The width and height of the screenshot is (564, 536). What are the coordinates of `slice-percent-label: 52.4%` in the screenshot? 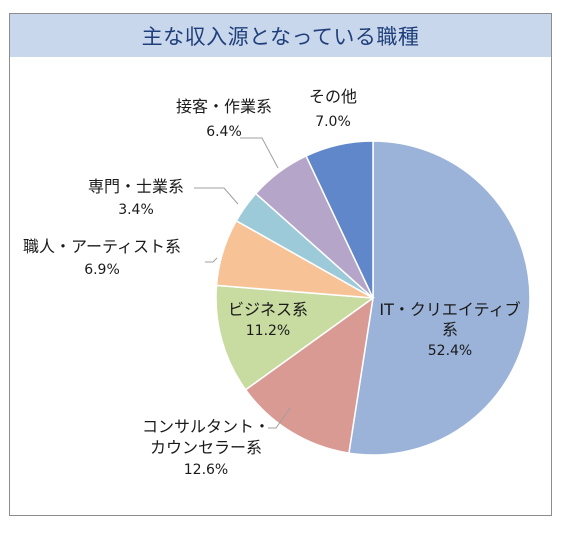 It's located at (450, 351).